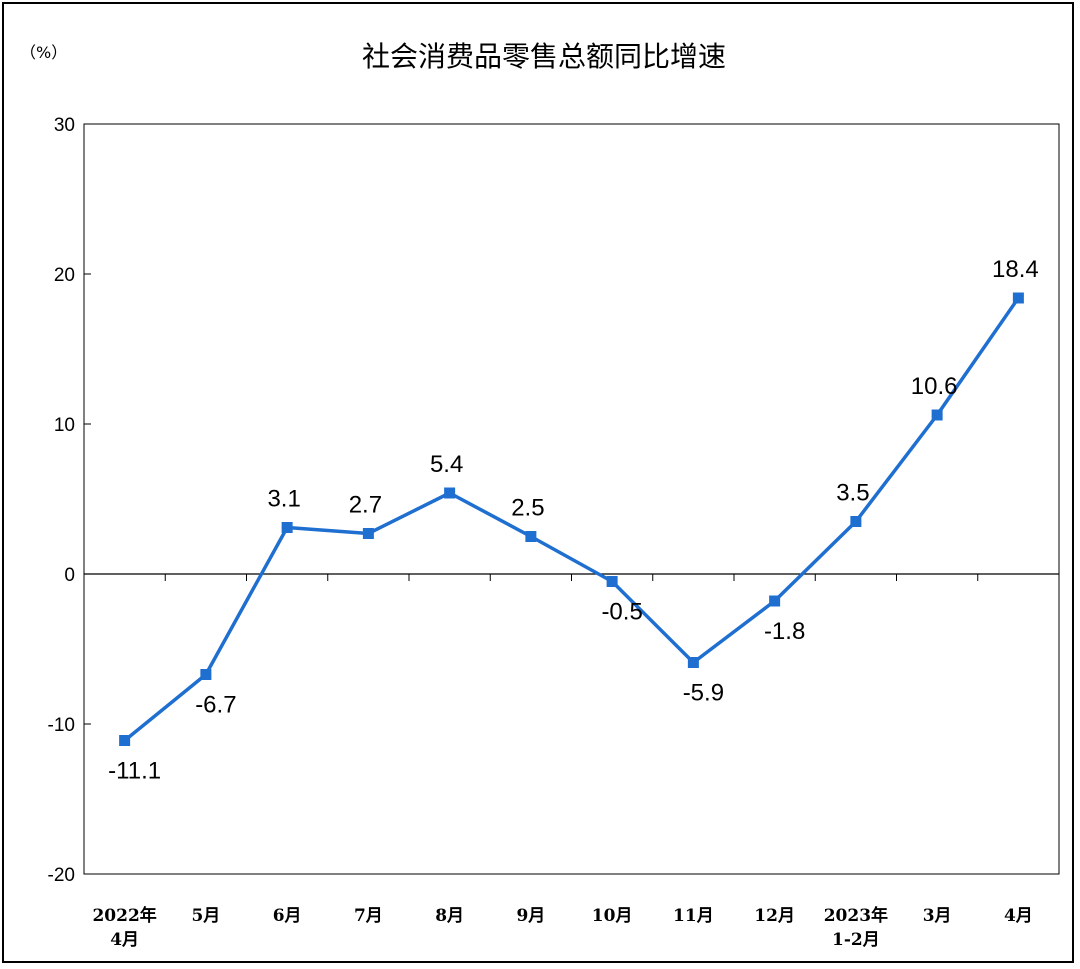  Describe the element at coordinates (64, 125) in the screenshot. I see `y-tick-label: 30` at that location.